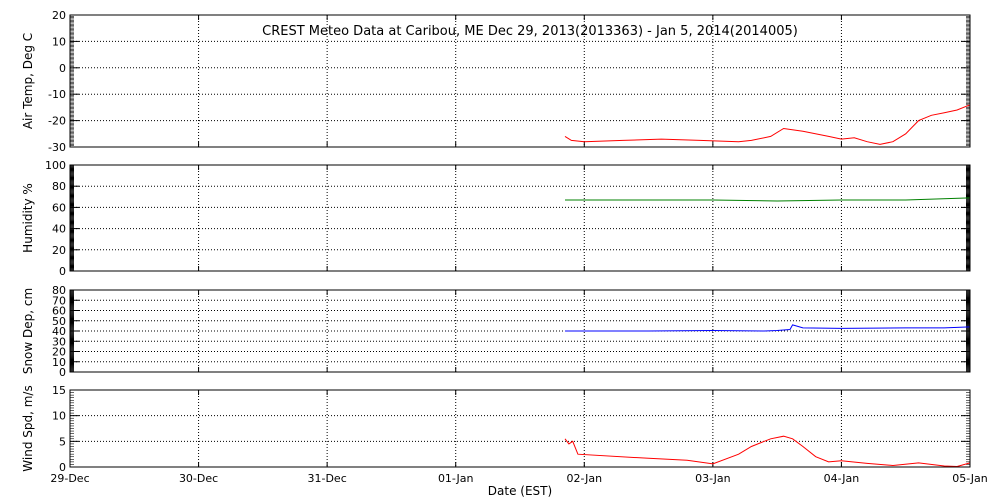 This screenshot has width=1000, height=500. Describe the element at coordinates (28, 218) in the screenshot. I see `y-axis-label: Humidity %` at that location.